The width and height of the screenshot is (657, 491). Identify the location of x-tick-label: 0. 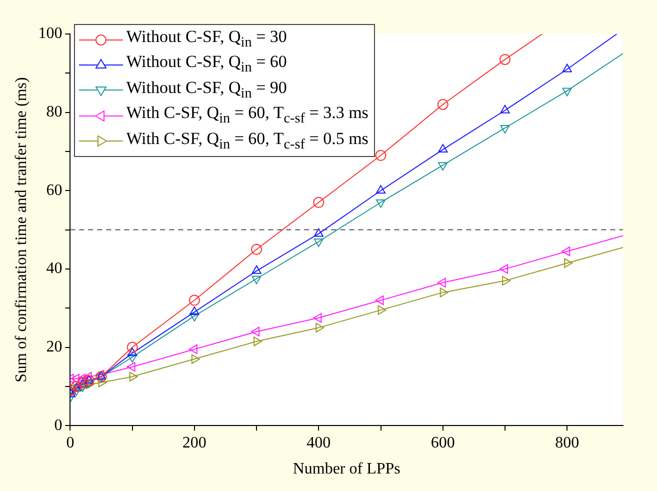
(70, 443).